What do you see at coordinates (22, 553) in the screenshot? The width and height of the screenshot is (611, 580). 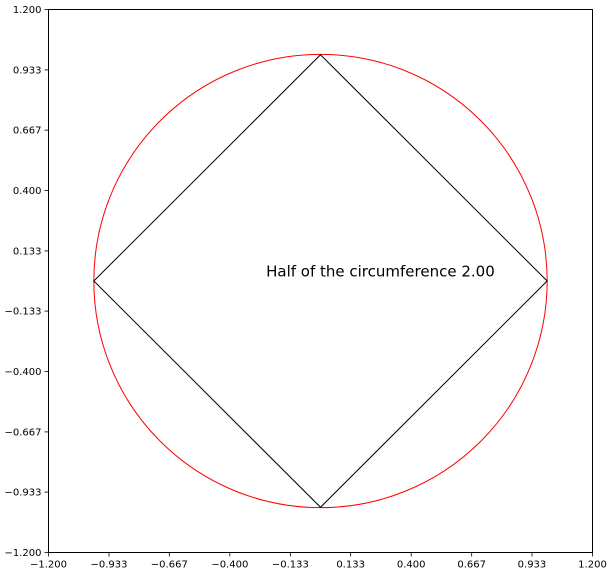 I see `y-tick-label: −1.200` at bounding box center [22, 553].